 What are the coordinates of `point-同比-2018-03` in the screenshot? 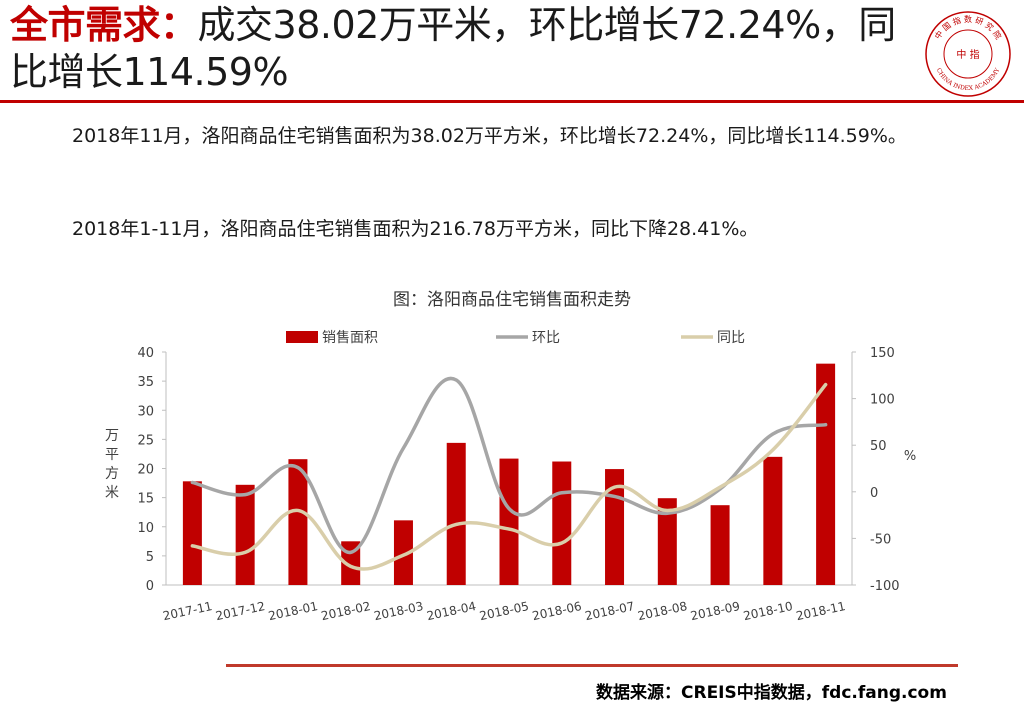 It's located at (403, 555).